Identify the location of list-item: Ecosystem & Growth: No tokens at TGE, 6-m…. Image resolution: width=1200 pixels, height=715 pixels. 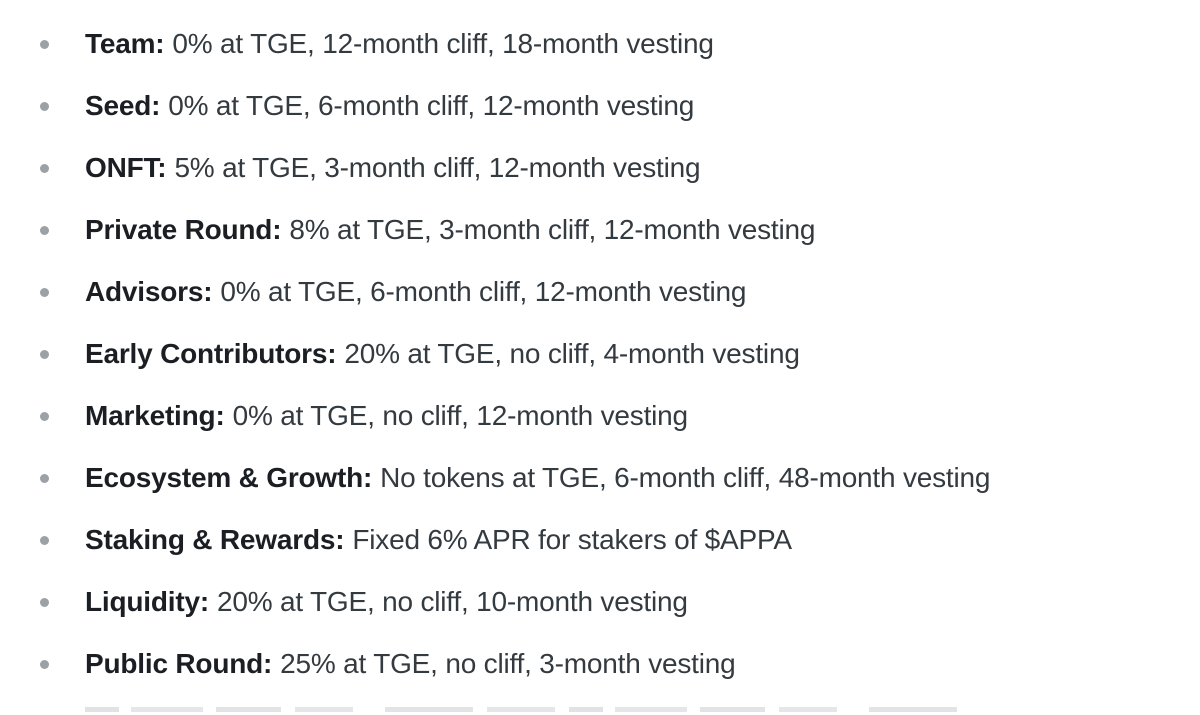
(600, 478).